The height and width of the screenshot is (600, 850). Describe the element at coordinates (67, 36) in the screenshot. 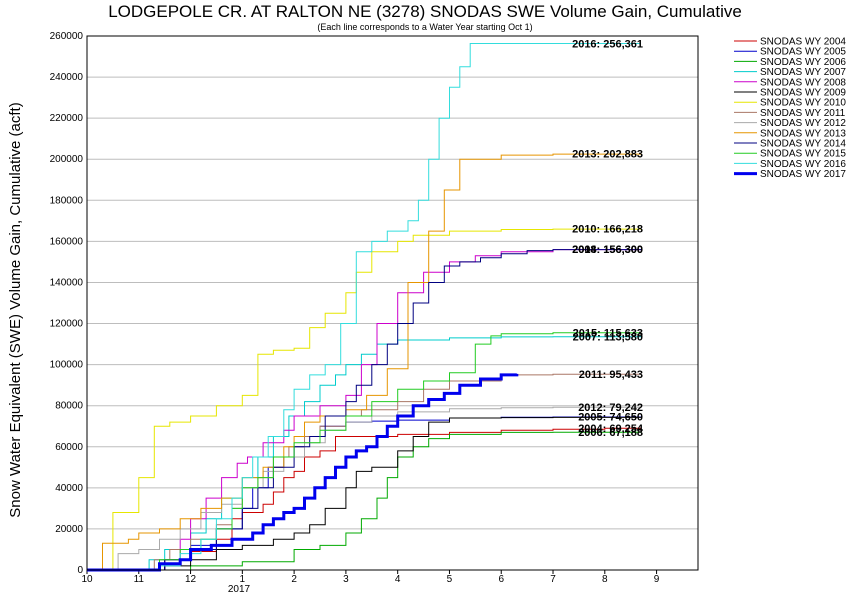

I see `y-tick-label: 260000` at that location.